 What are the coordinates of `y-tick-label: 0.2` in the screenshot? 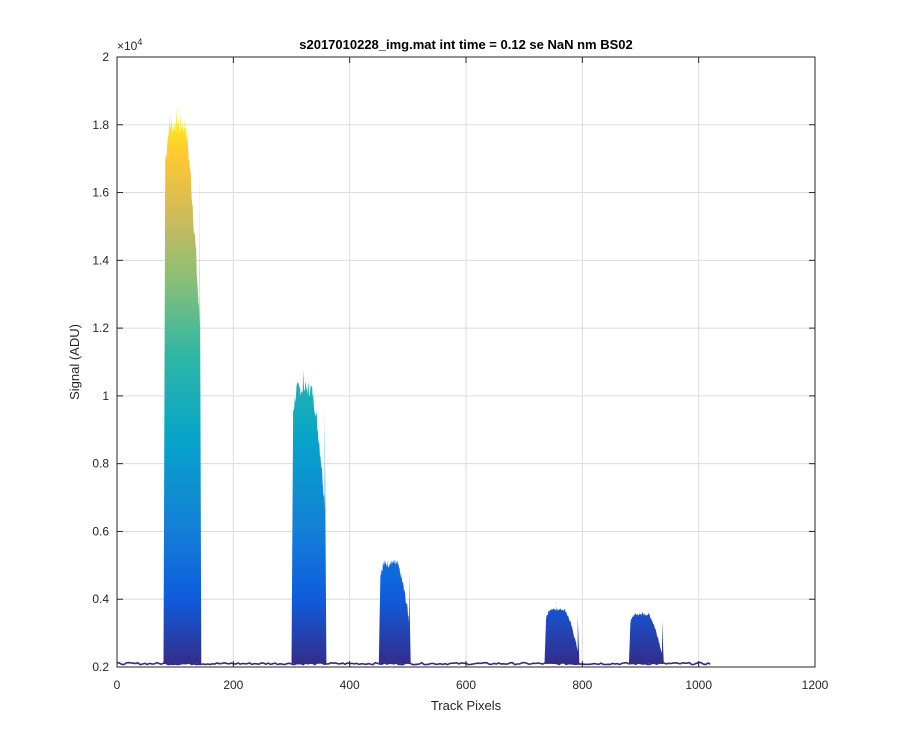 It's located at (100, 667).